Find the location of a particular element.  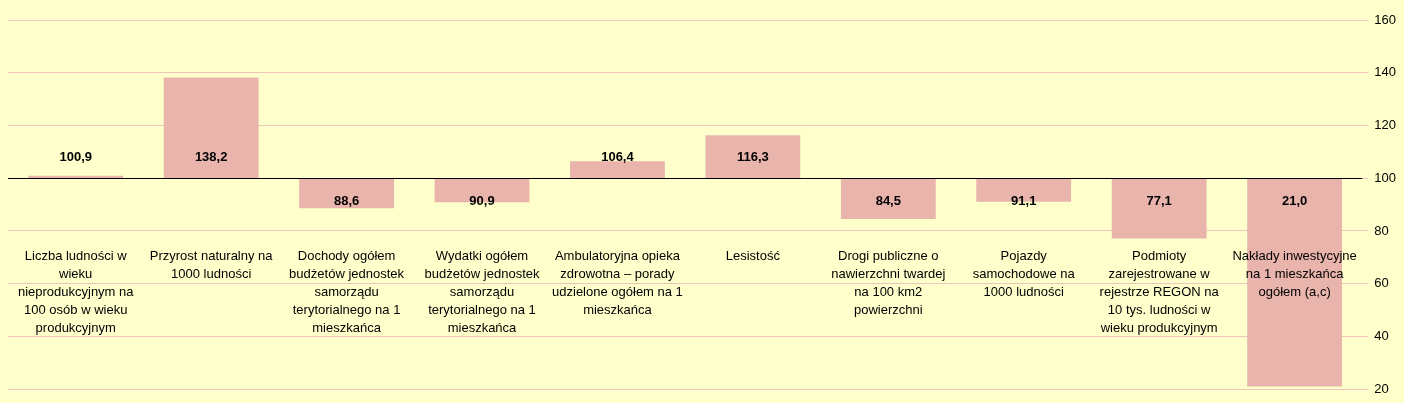

y-tick-label: 40 is located at coordinates (1381, 336).